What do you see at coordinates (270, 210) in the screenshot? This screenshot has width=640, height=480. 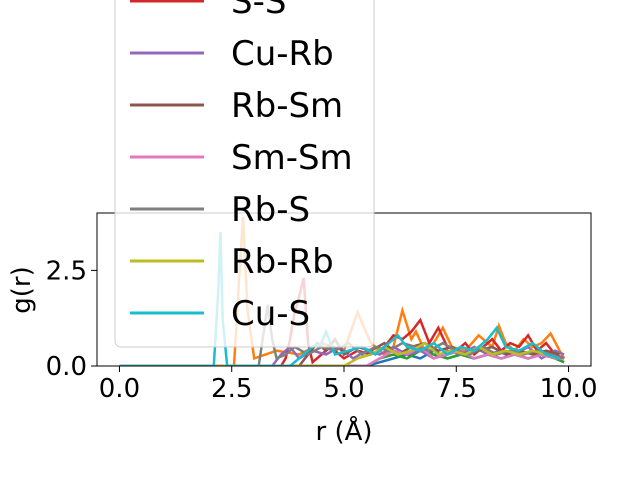 I see `legend-label-rb-s: Rb-S` at bounding box center [270, 210].